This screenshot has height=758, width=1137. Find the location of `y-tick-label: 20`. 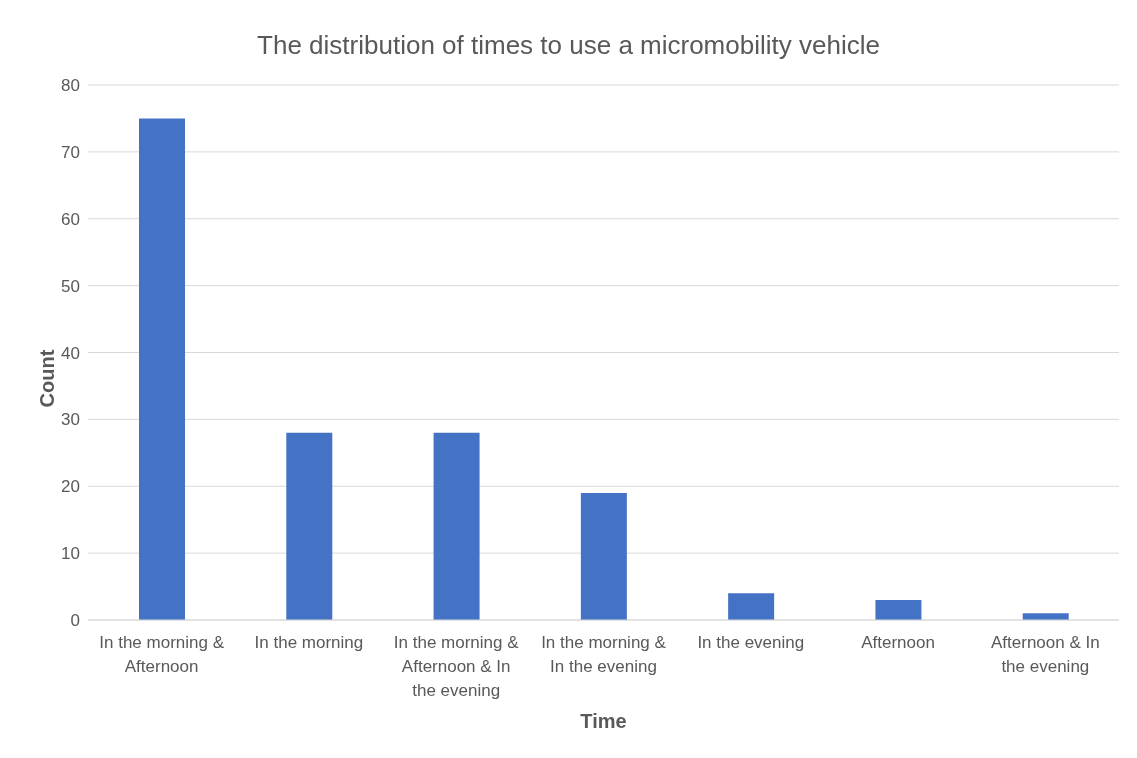

y-tick-label: 20 is located at coordinates (70, 487).